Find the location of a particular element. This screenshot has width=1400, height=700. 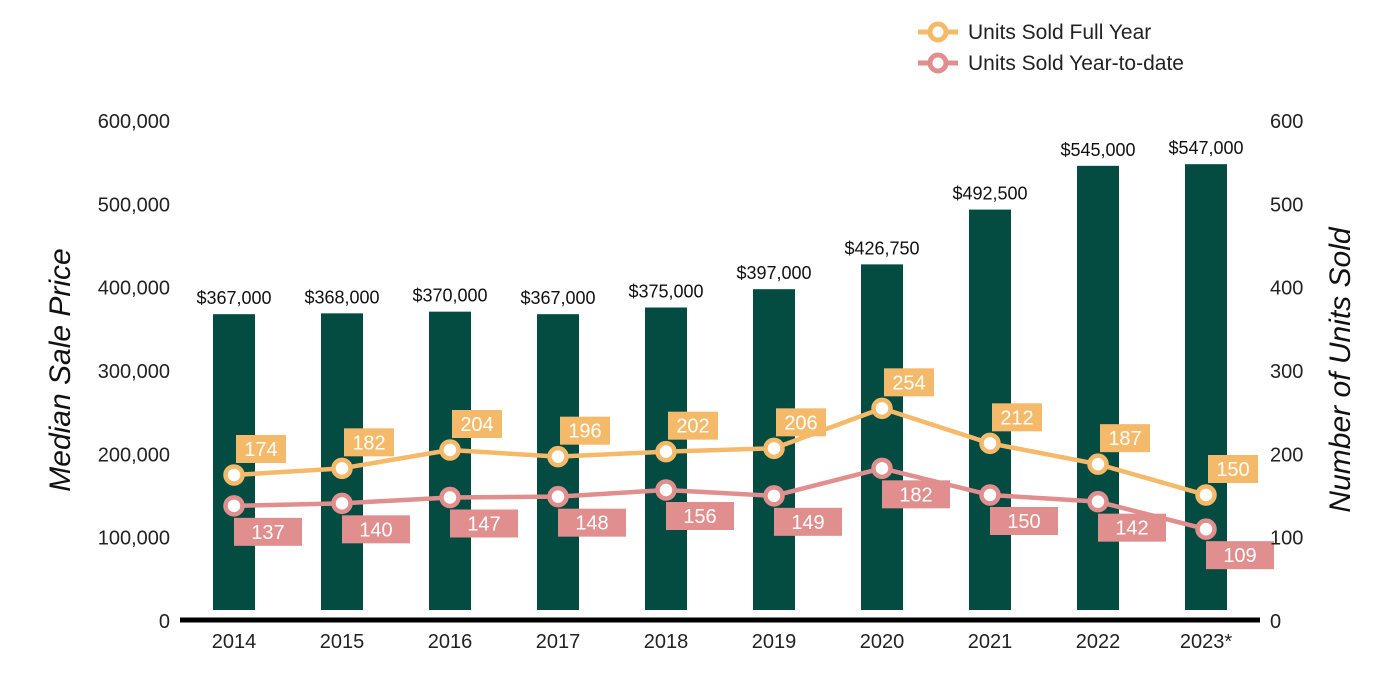

point-label-units-sold-year-to-date-2017: 148 is located at coordinates (591, 524).